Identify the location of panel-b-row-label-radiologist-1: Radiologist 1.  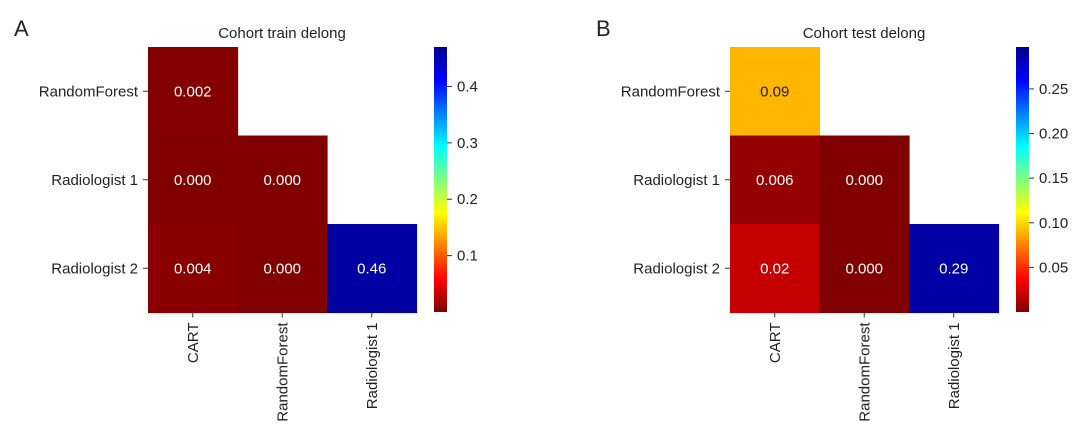
(676, 180).